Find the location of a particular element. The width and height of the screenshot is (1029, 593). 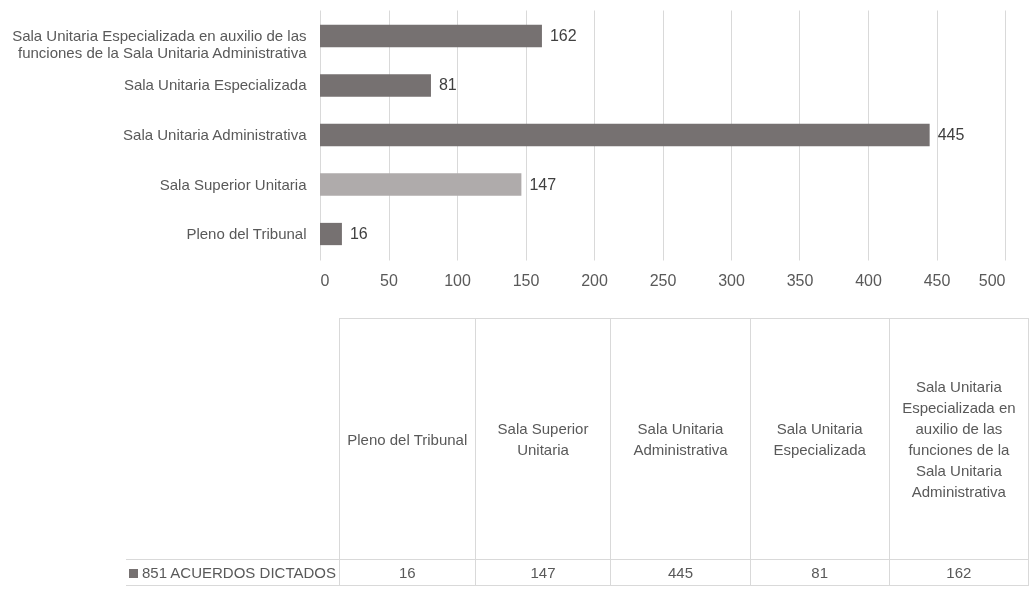

category-label: Sala Unitaria Administrativa is located at coordinates (680, 439).